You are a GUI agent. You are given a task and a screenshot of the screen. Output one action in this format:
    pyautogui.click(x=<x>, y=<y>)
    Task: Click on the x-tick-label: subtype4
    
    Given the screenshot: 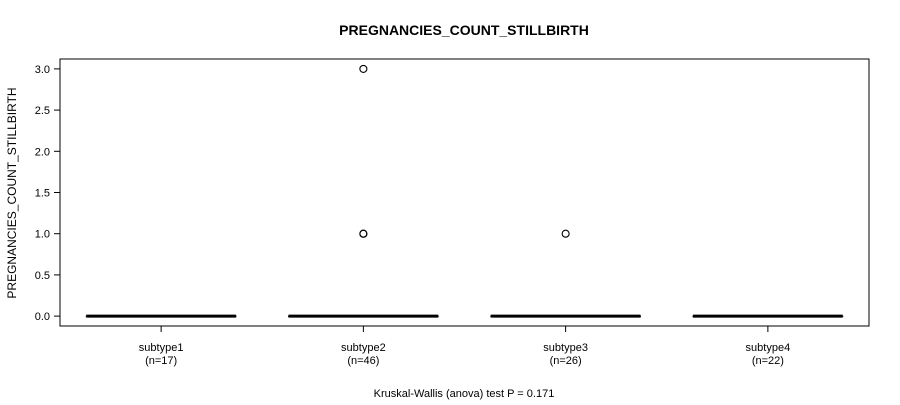 What is the action you would take?
    pyautogui.click(x=768, y=348)
    